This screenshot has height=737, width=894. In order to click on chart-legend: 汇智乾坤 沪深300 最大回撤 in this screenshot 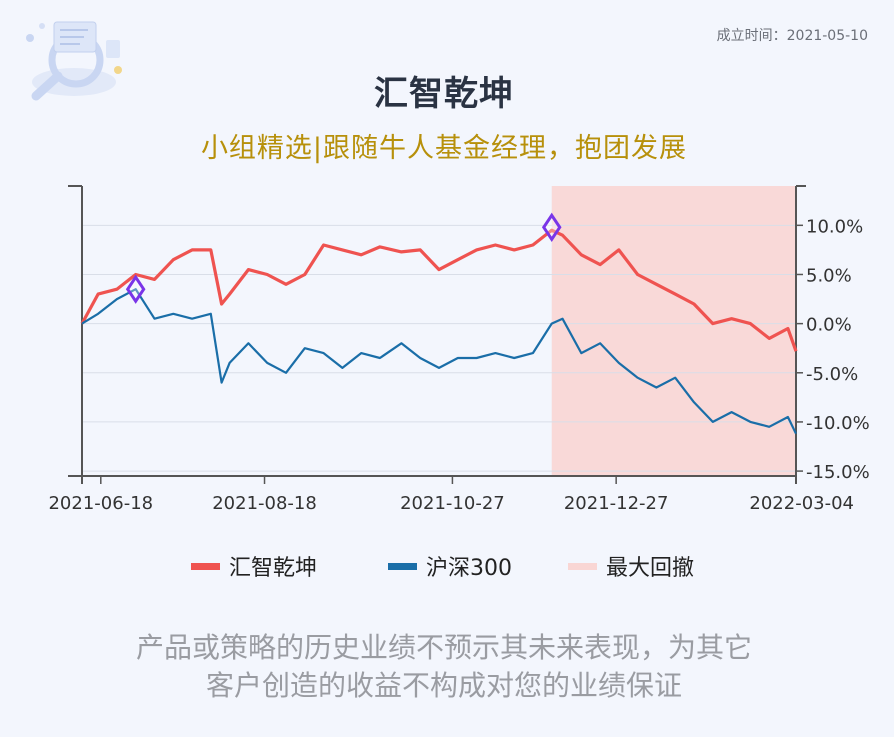, I will do `click(447, 566)`.